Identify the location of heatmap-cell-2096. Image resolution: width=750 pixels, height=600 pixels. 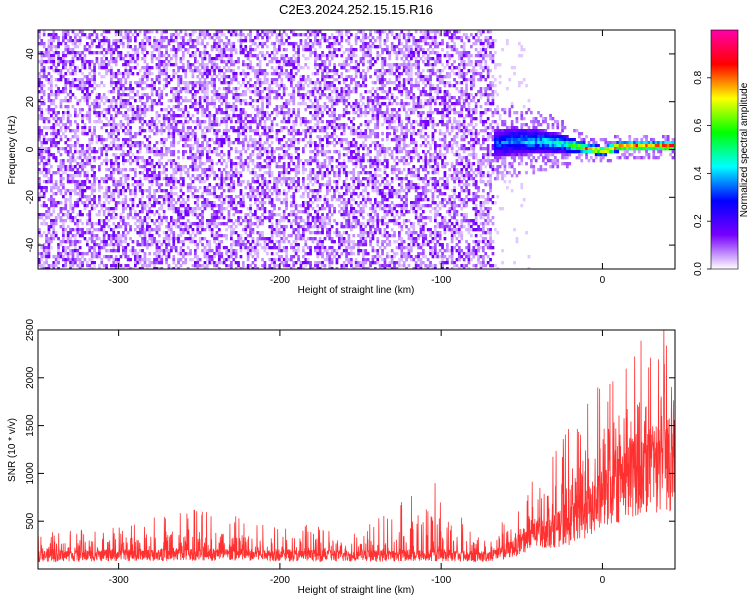
(154, 175).